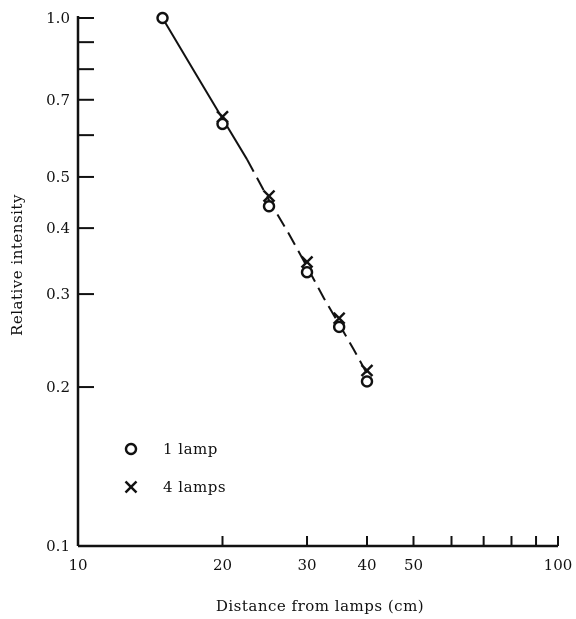 This screenshot has width=576, height=619. What do you see at coordinates (204, 88) in the screenshot?
I see `fit-curve-solid` at bounding box center [204, 88].